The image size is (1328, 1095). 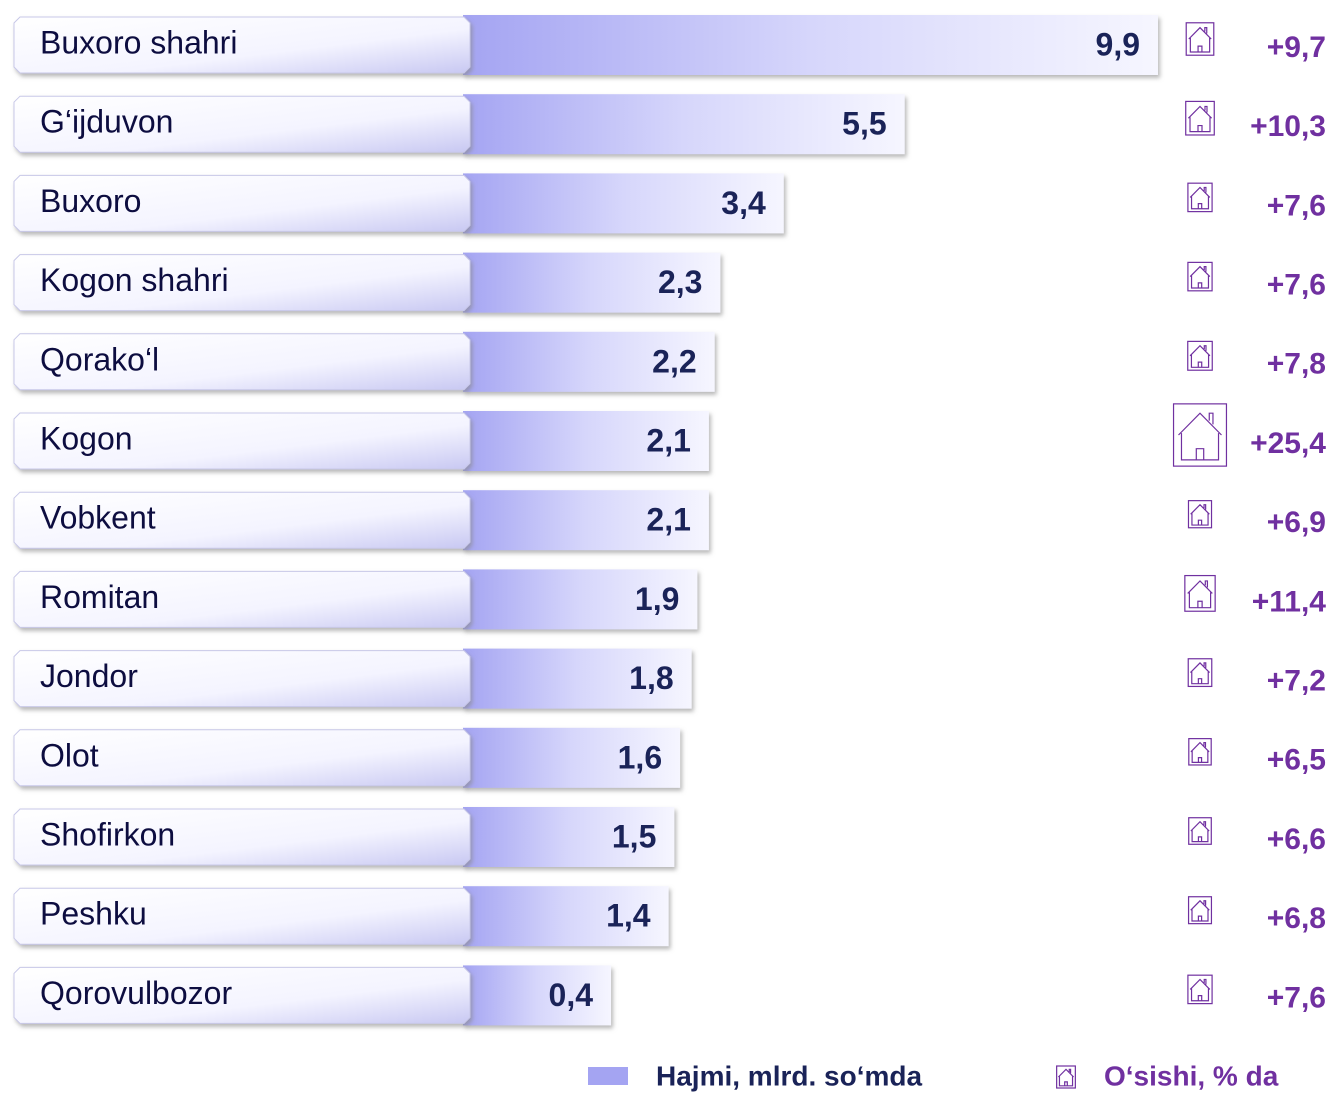 What do you see at coordinates (89, 676) in the screenshot?
I see `category-label: Jondor` at bounding box center [89, 676].